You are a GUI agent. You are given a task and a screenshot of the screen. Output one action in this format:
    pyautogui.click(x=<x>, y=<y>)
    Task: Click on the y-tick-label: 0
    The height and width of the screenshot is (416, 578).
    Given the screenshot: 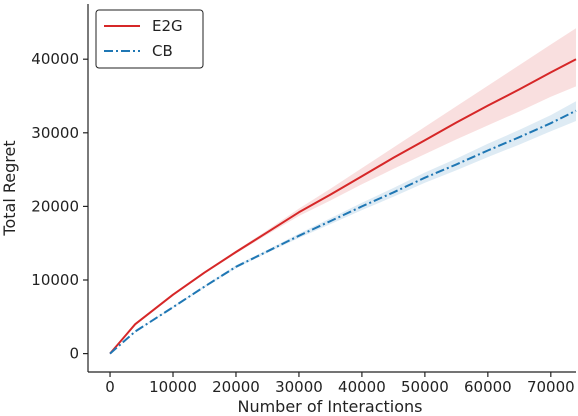 What is the action you would take?
    pyautogui.click(x=74, y=354)
    